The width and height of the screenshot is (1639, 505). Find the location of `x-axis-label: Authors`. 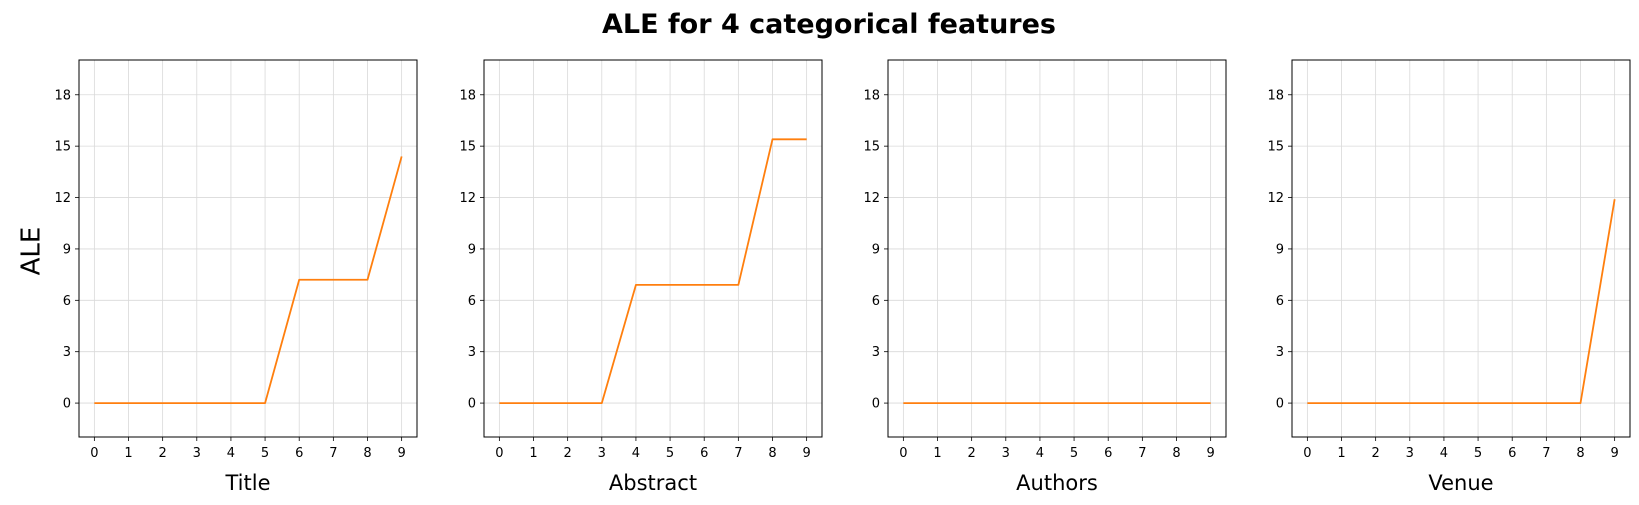

x-axis-label: Authors is located at coordinates (1057, 483).